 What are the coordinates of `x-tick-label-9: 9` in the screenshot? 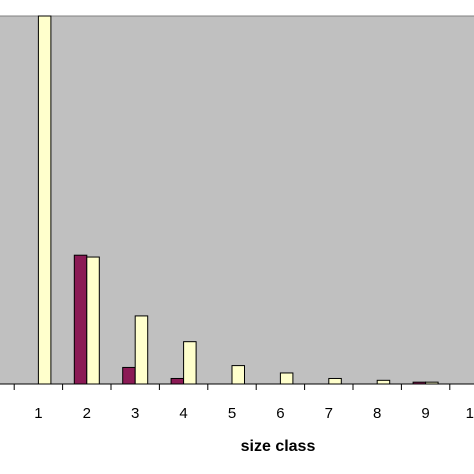 It's located at (425, 413).